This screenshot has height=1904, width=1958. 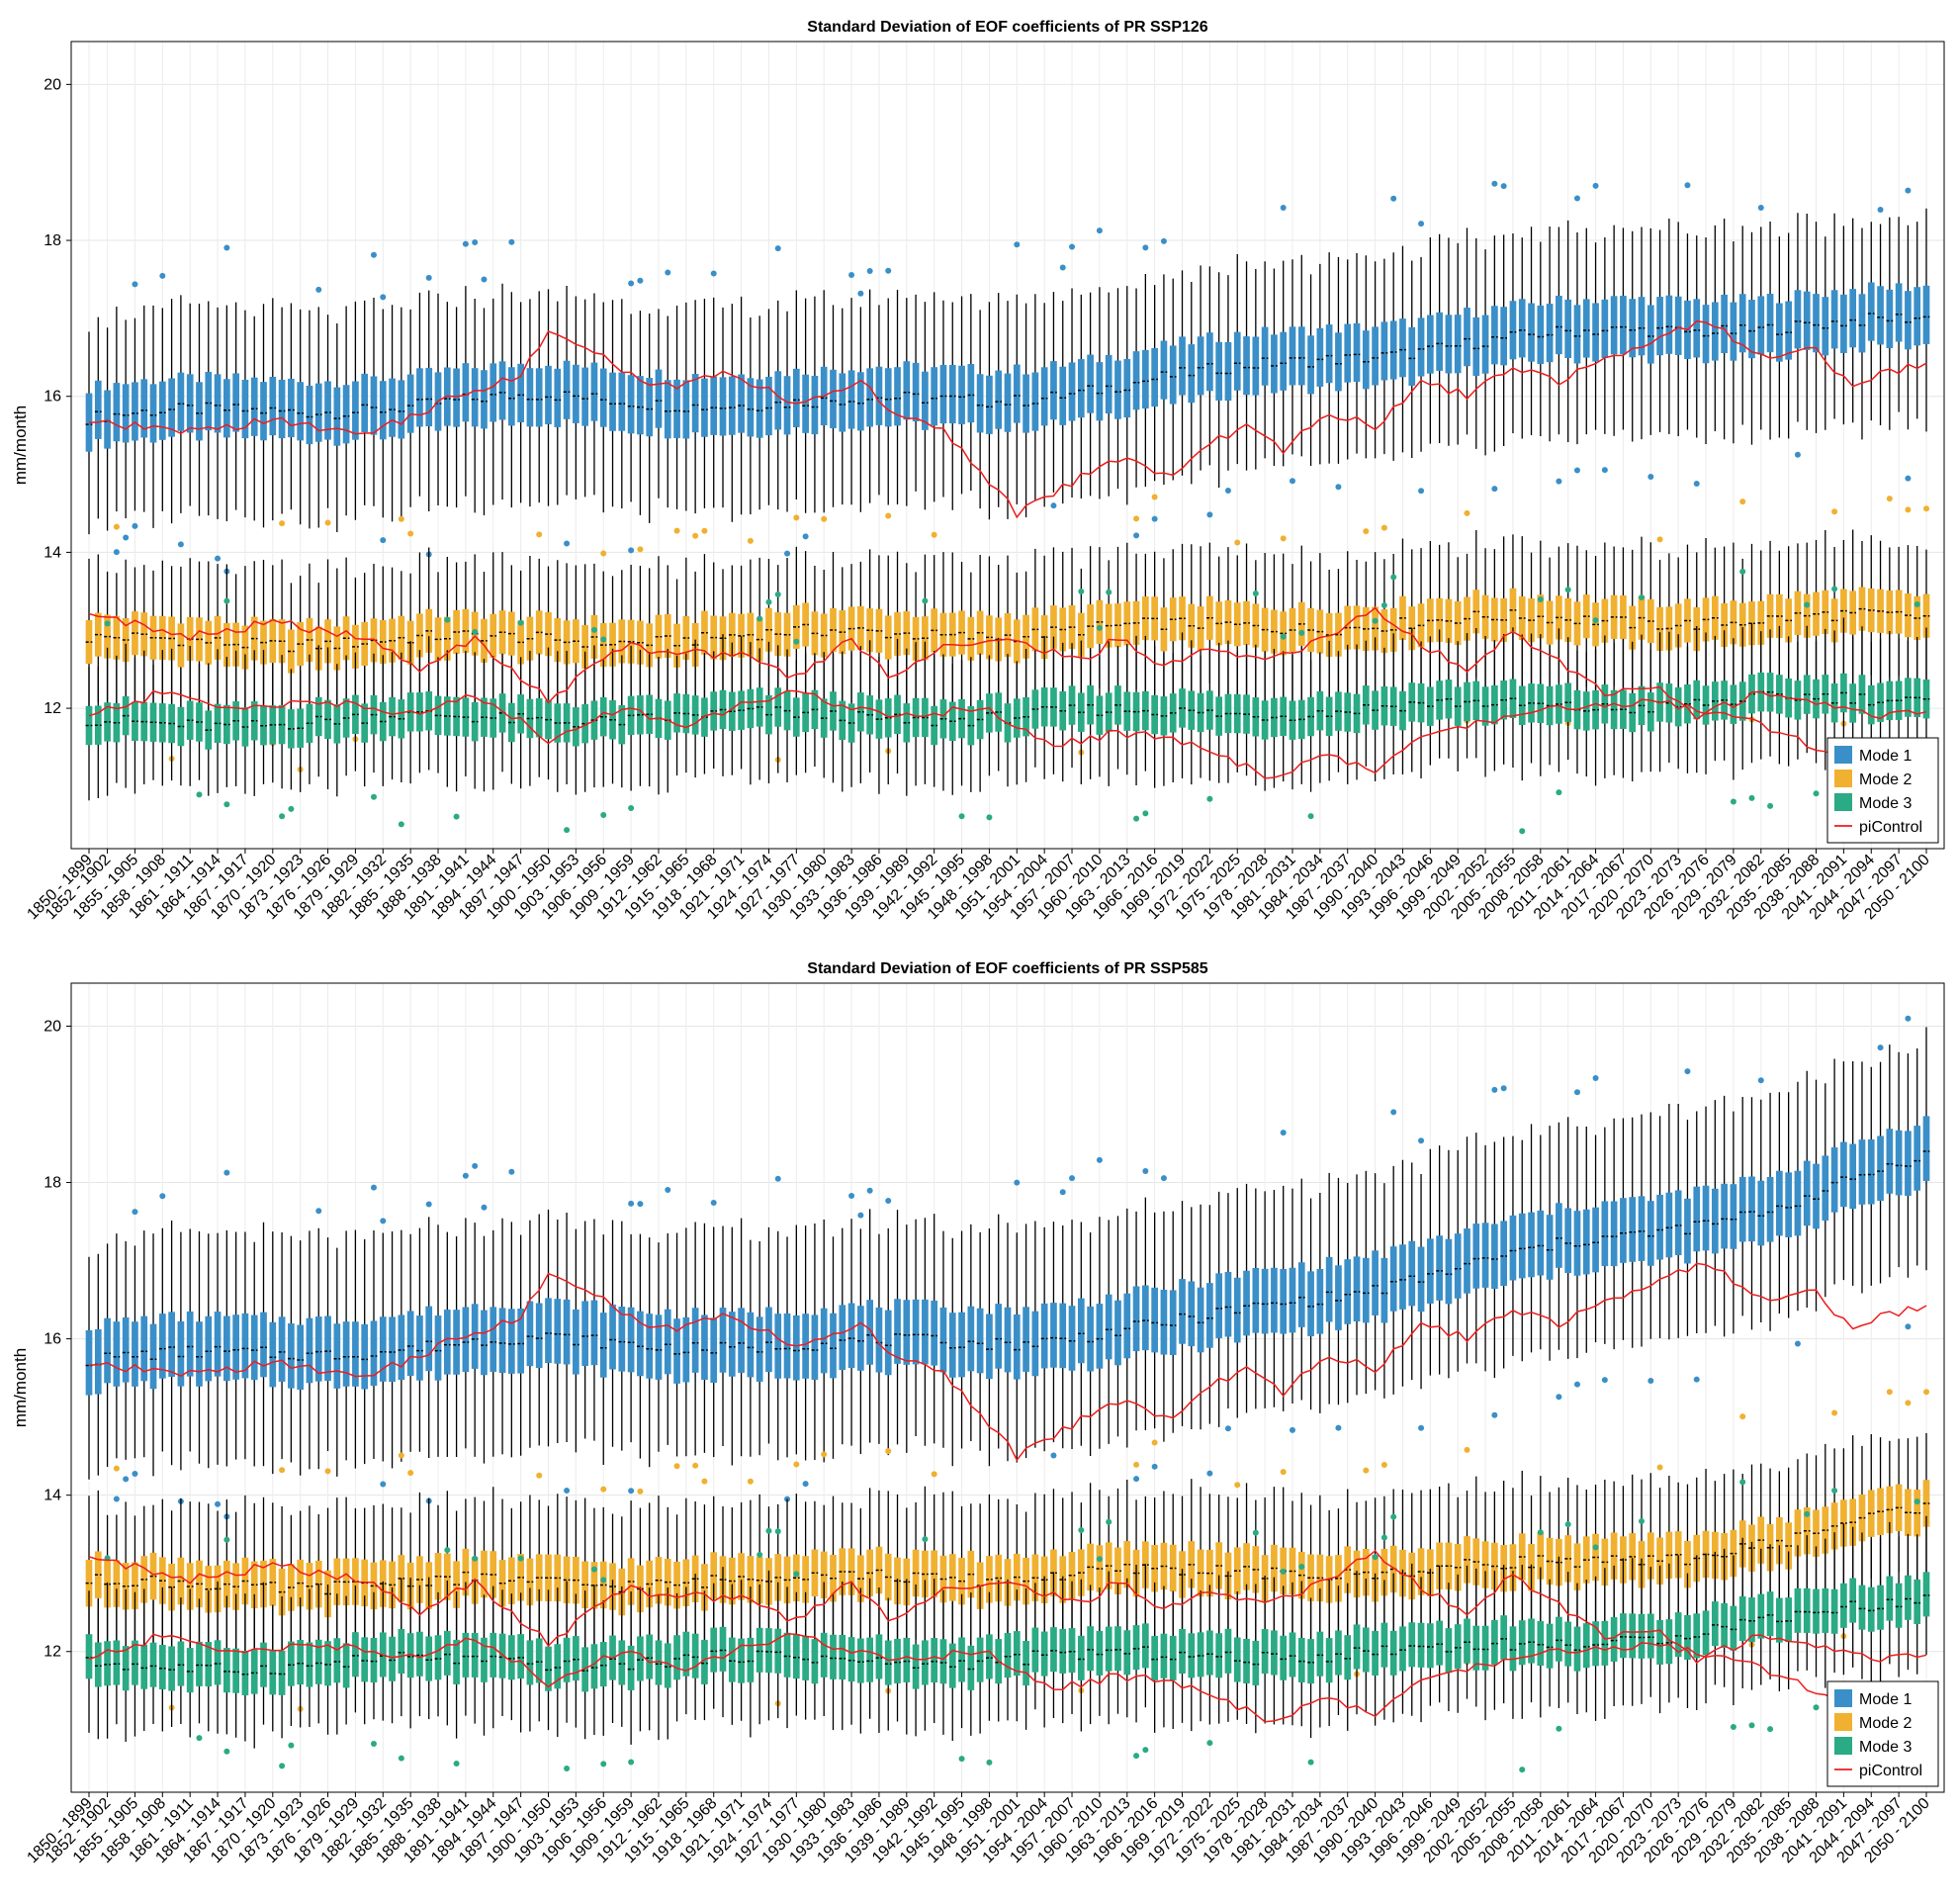 I want to click on legend-label: Mode 1, so click(x=1885, y=1699).